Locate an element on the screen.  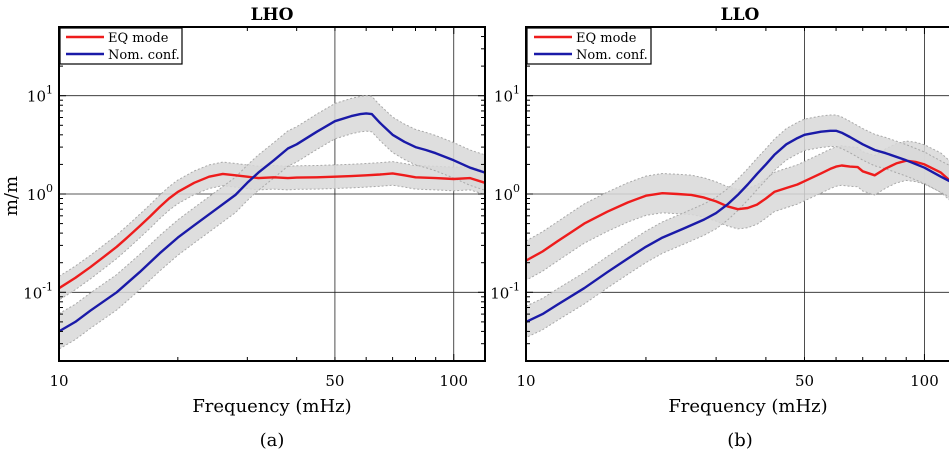
series-line-eq-mode is located at coordinates (737, 210).